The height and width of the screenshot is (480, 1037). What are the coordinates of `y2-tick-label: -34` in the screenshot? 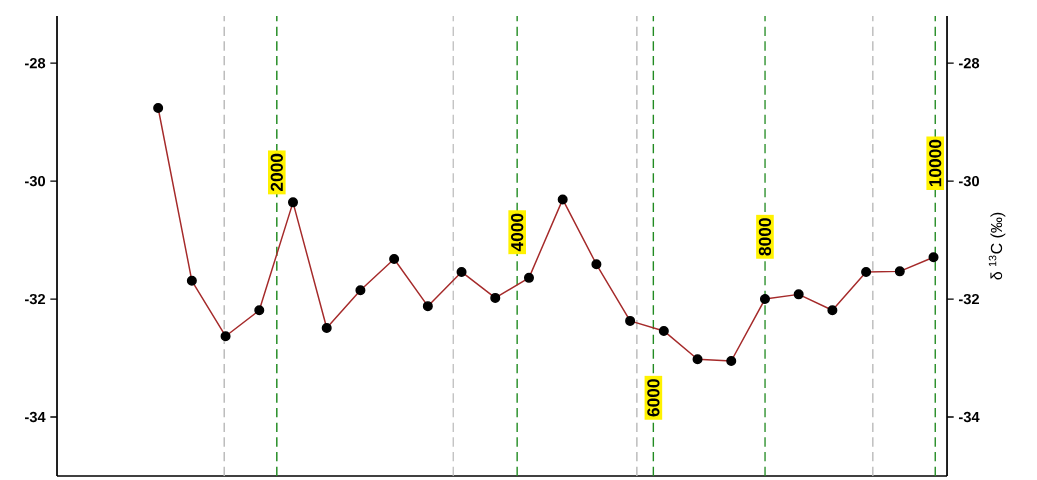 It's located at (969, 417).